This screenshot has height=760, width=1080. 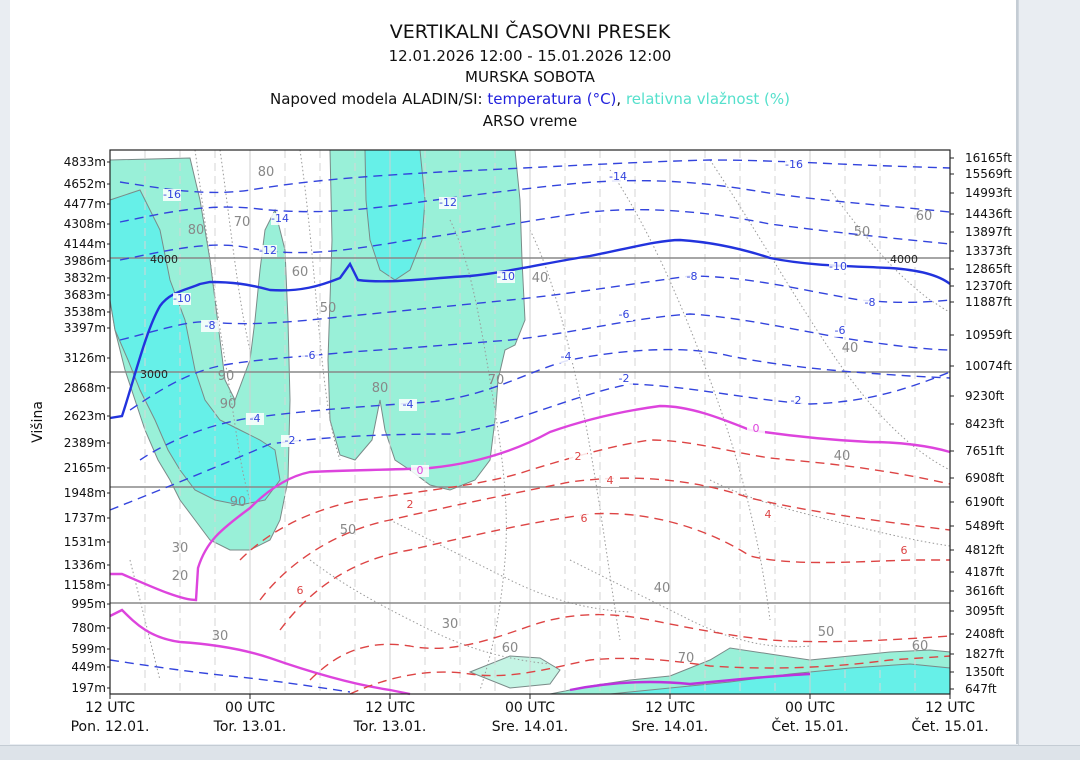 I want to click on y-left-tick-label: 1158m, so click(x=85, y=585).